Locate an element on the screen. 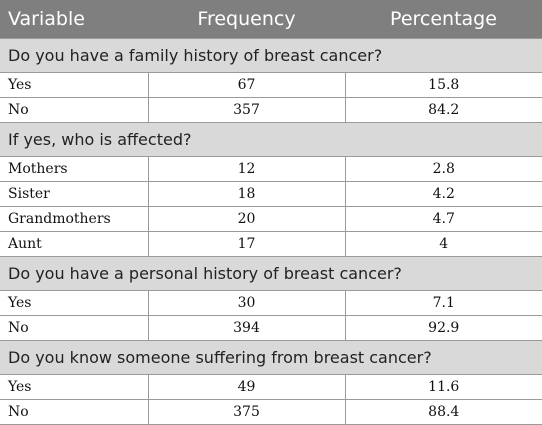 The width and height of the screenshot is (542, 425). row-frequency: 17 is located at coordinates (246, 244).